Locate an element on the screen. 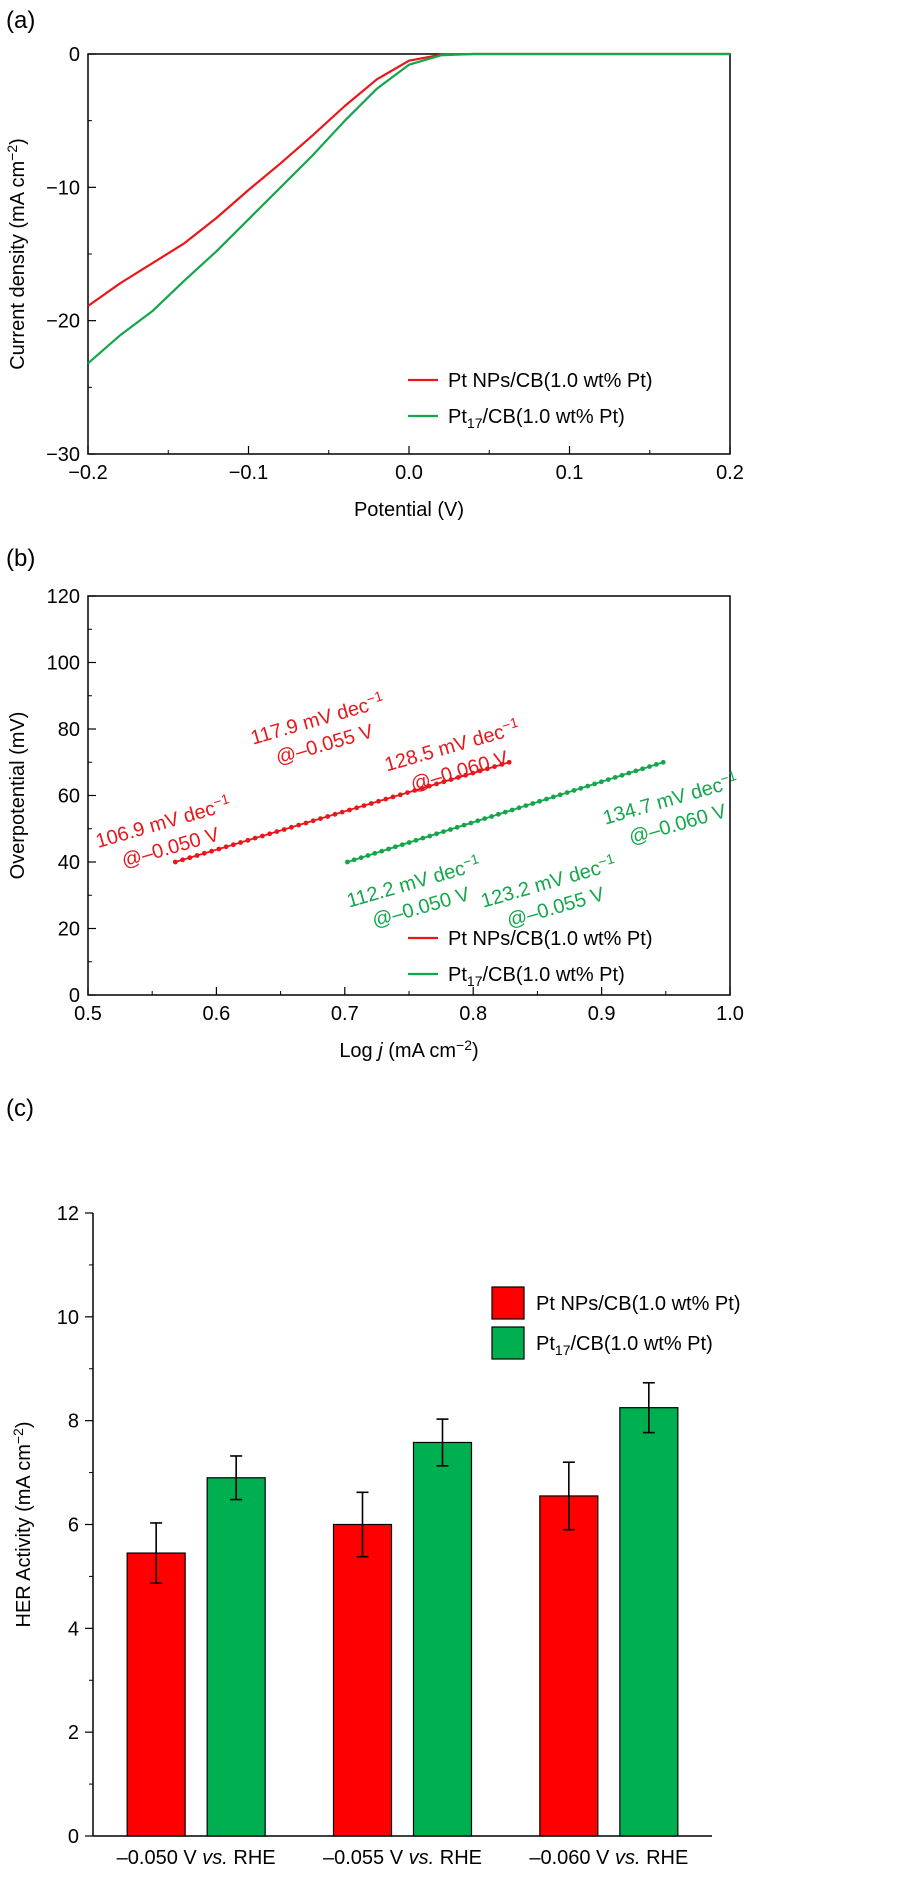 The width and height of the screenshot is (902, 1896). x-tick-label: 0.8 is located at coordinates (473, 1014).